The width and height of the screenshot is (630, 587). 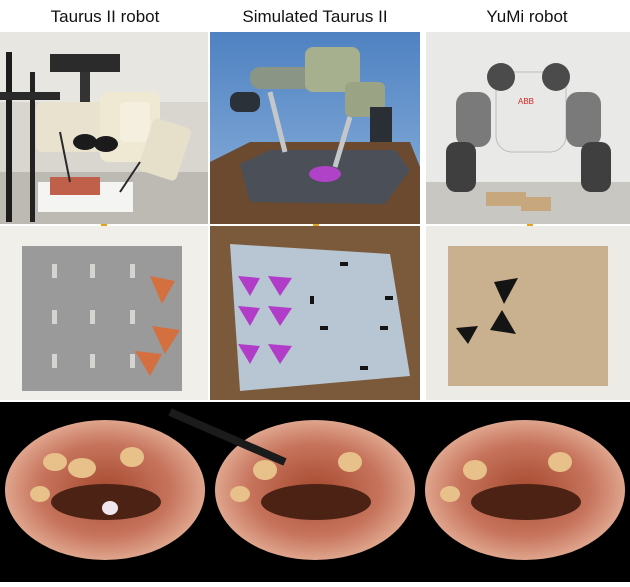 I want to click on abb-logo-text: ABB, so click(x=526, y=101).